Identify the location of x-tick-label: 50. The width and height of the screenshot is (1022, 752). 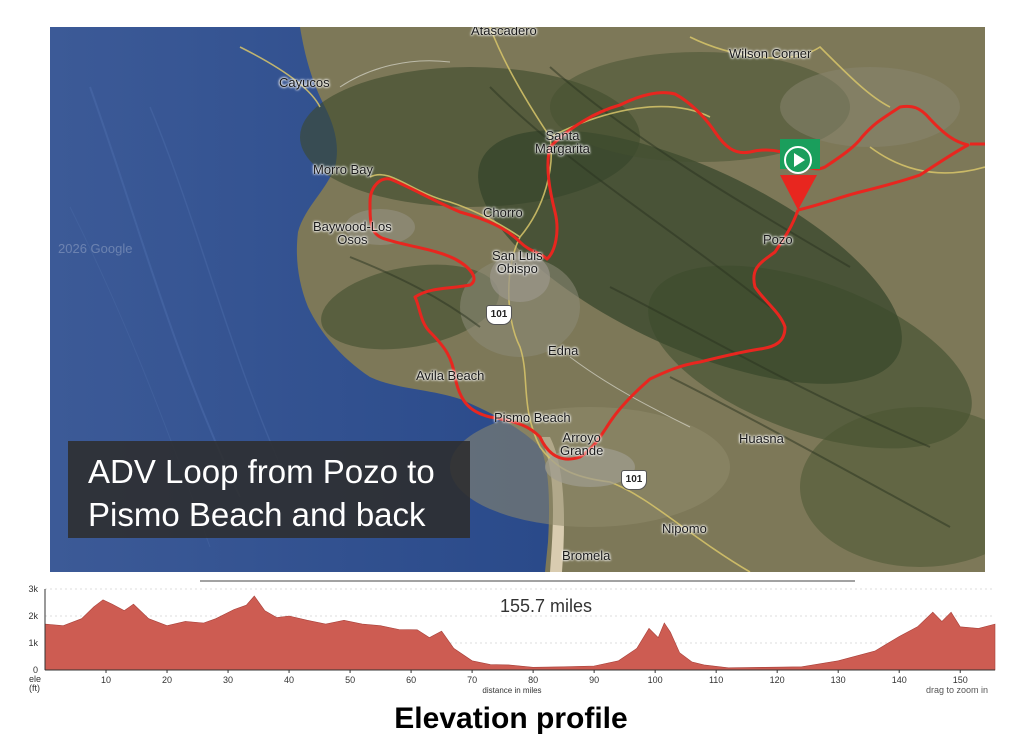
(350, 680).